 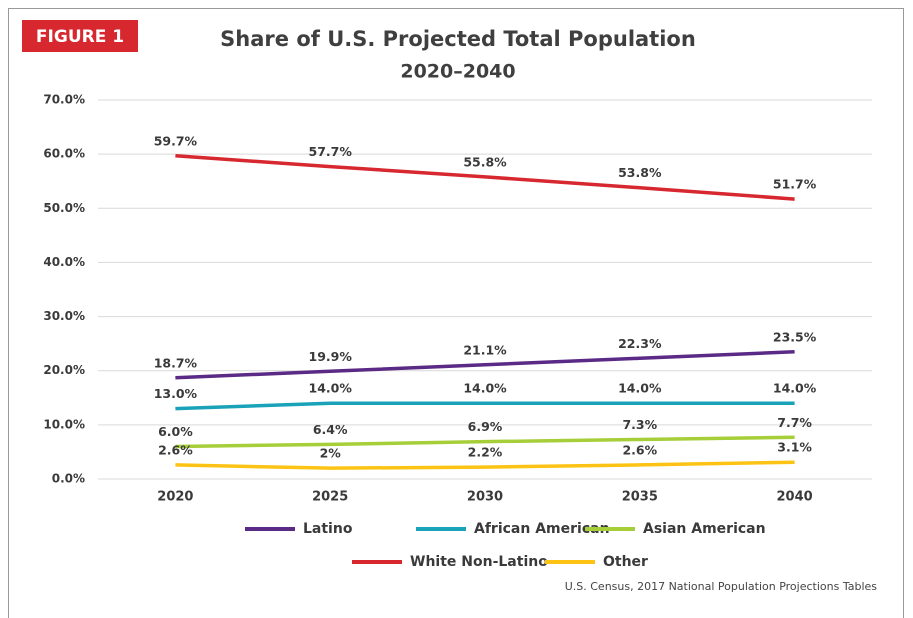 What do you see at coordinates (640, 343) in the screenshot?
I see `data-label: 22.3%` at bounding box center [640, 343].